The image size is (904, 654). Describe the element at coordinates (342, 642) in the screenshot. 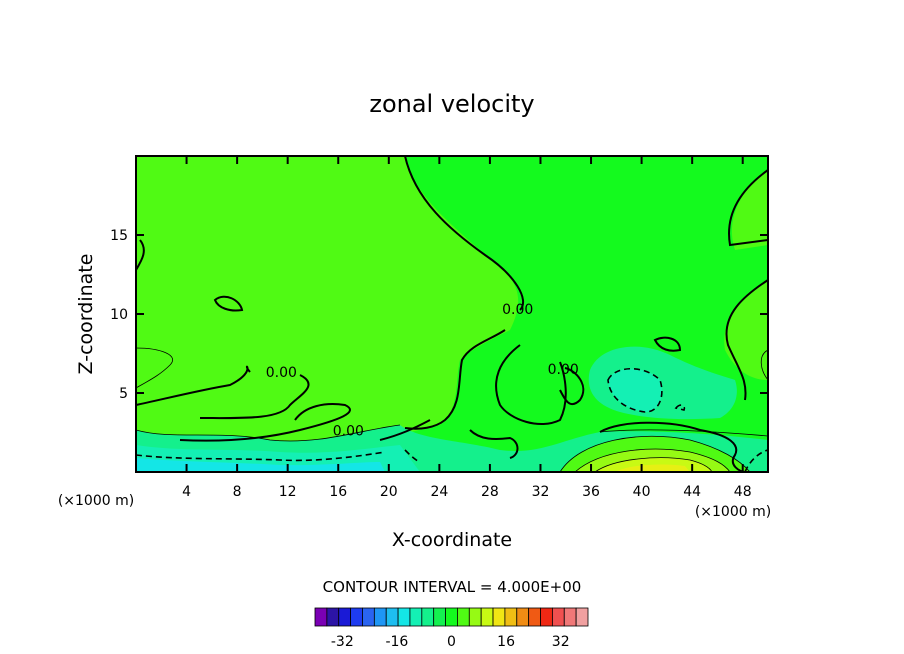

I see `colorbar-tick-label: -32` at that location.